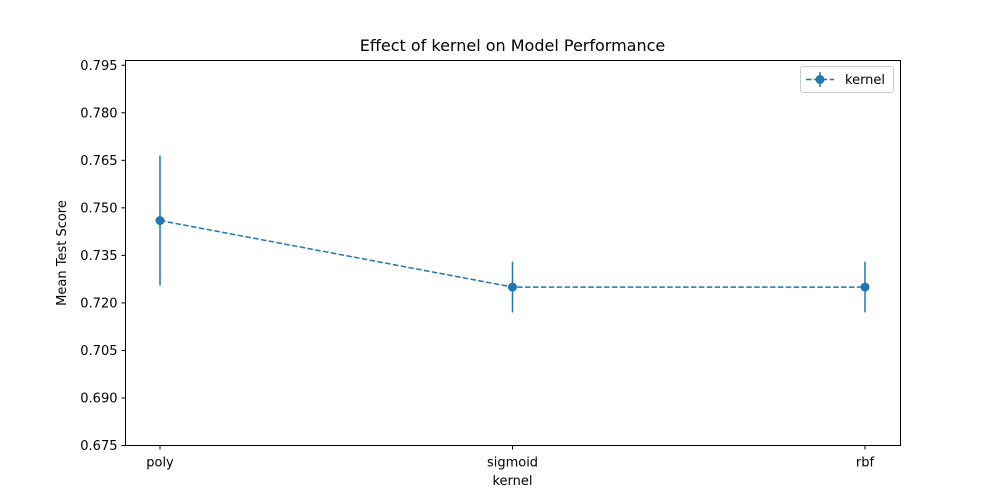  What do you see at coordinates (98, 398) in the screenshot?
I see `y-tick-label: 0.690` at bounding box center [98, 398].